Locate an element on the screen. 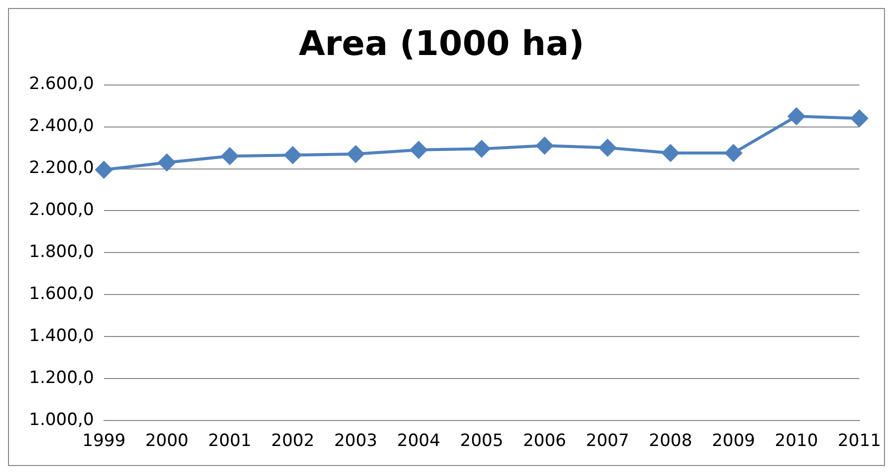  x-tick-label: 2006 is located at coordinates (544, 441).